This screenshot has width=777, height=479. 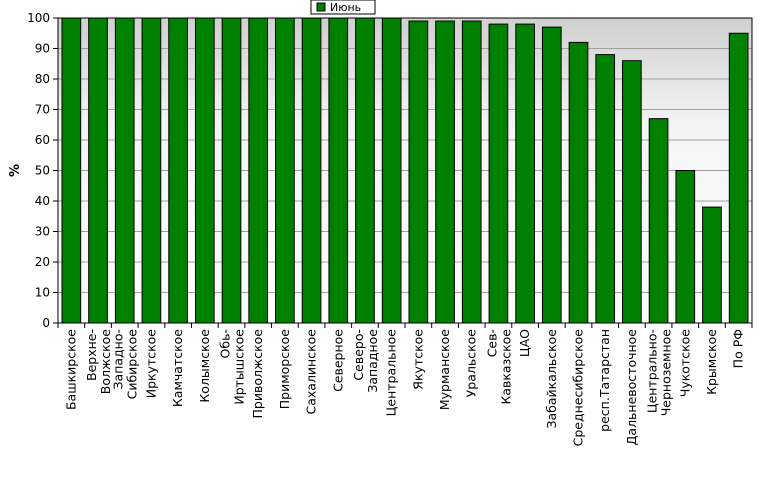 I want to click on y-tick-label: 100, so click(x=38, y=18).